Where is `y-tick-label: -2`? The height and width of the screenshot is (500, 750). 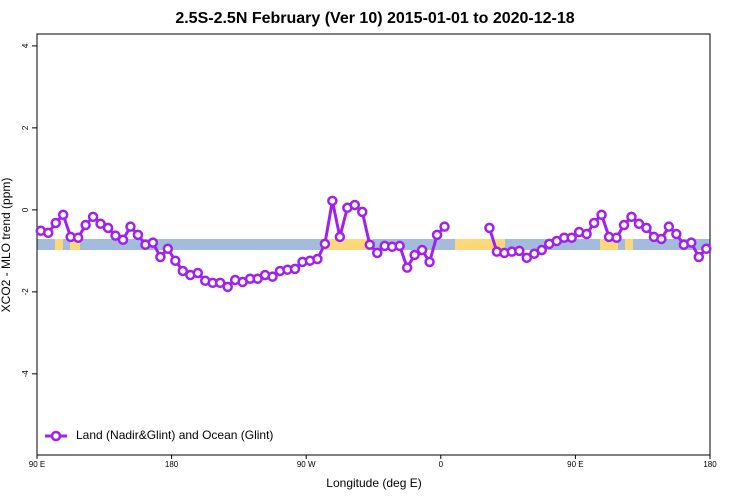
y-tick-label: -2 is located at coordinates (25, 292).